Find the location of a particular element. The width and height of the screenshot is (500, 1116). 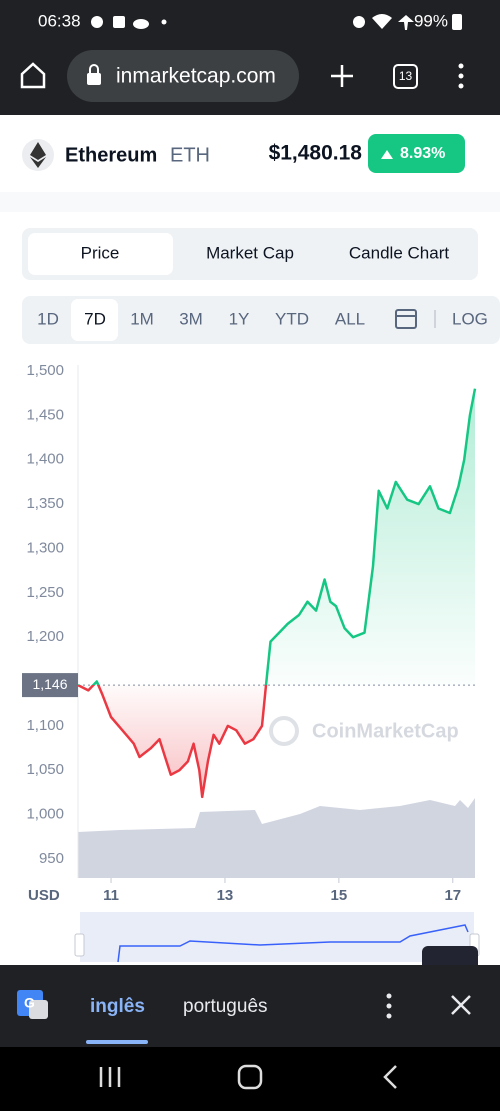

translate-icon-g: G is located at coordinates (29, 1003).